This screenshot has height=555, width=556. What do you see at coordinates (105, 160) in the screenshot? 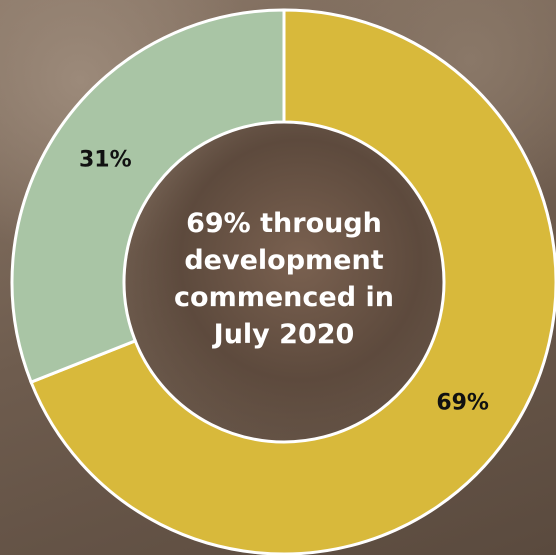
I see `value-label: 31%` at bounding box center [105, 160].